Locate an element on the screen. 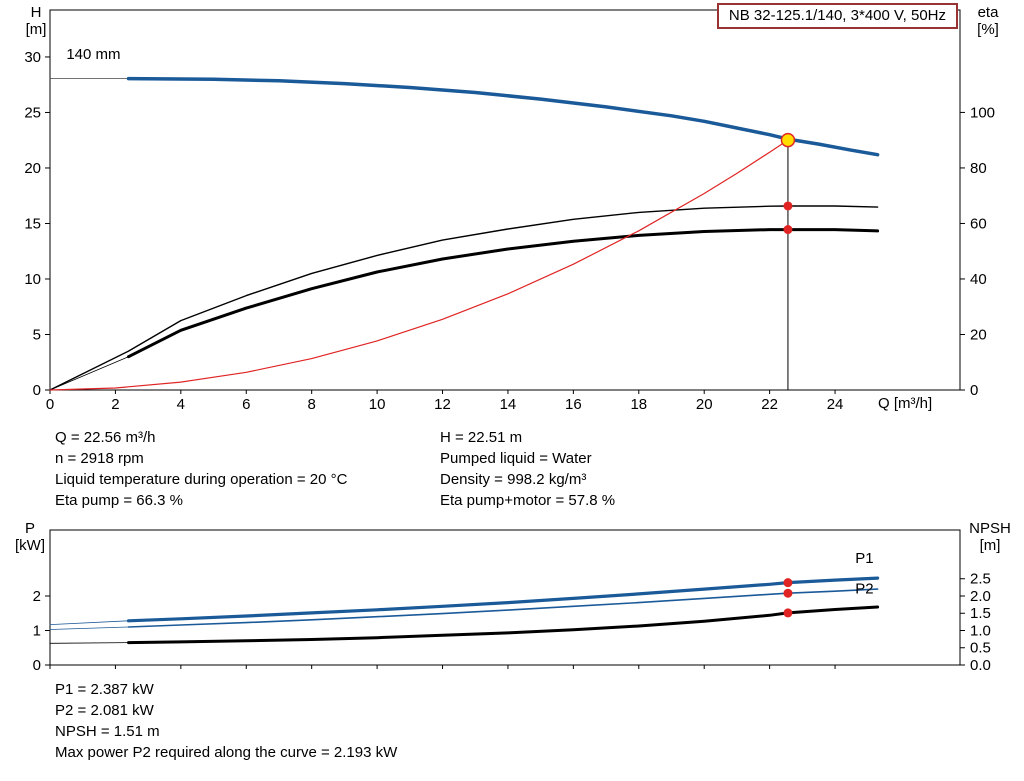 The height and width of the screenshot is (781, 1024). x-tick-label: 16 is located at coordinates (573, 404).